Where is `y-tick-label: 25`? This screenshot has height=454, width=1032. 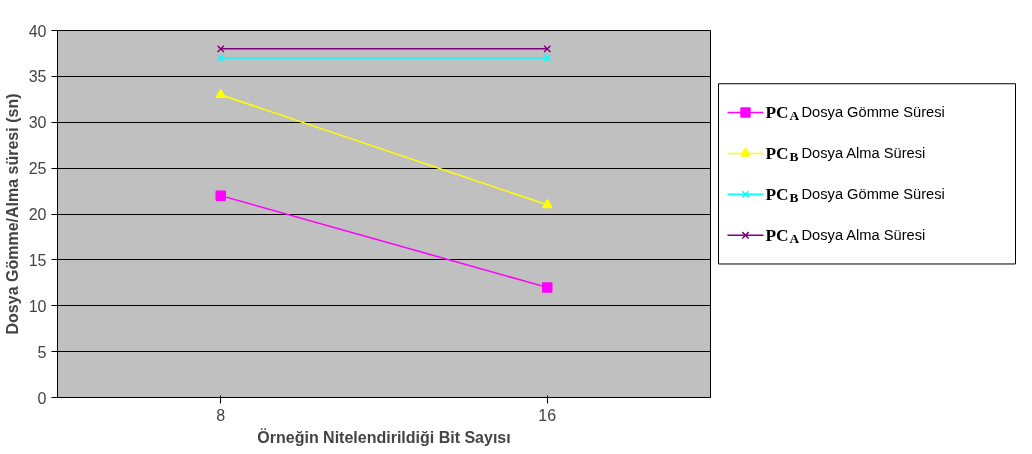
y-tick-label: 25 is located at coordinates (37, 169).